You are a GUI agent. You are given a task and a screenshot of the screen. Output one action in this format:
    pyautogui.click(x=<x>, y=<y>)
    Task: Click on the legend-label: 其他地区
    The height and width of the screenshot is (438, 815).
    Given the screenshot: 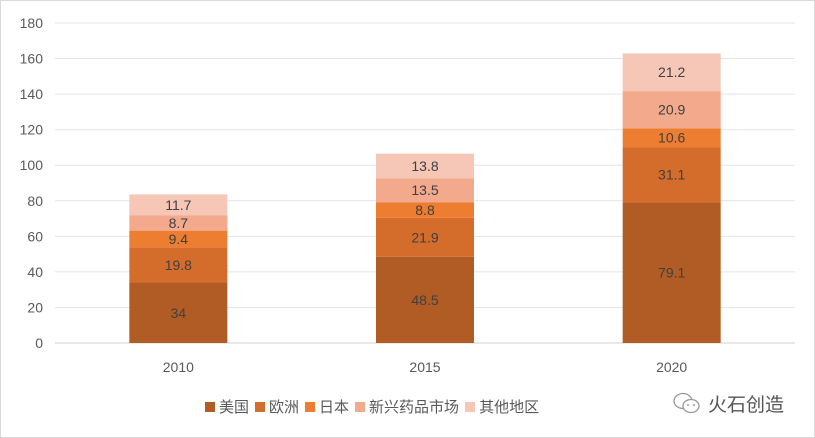 What is the action you would take?
    pyautogui.click(x=509, y=407)
    